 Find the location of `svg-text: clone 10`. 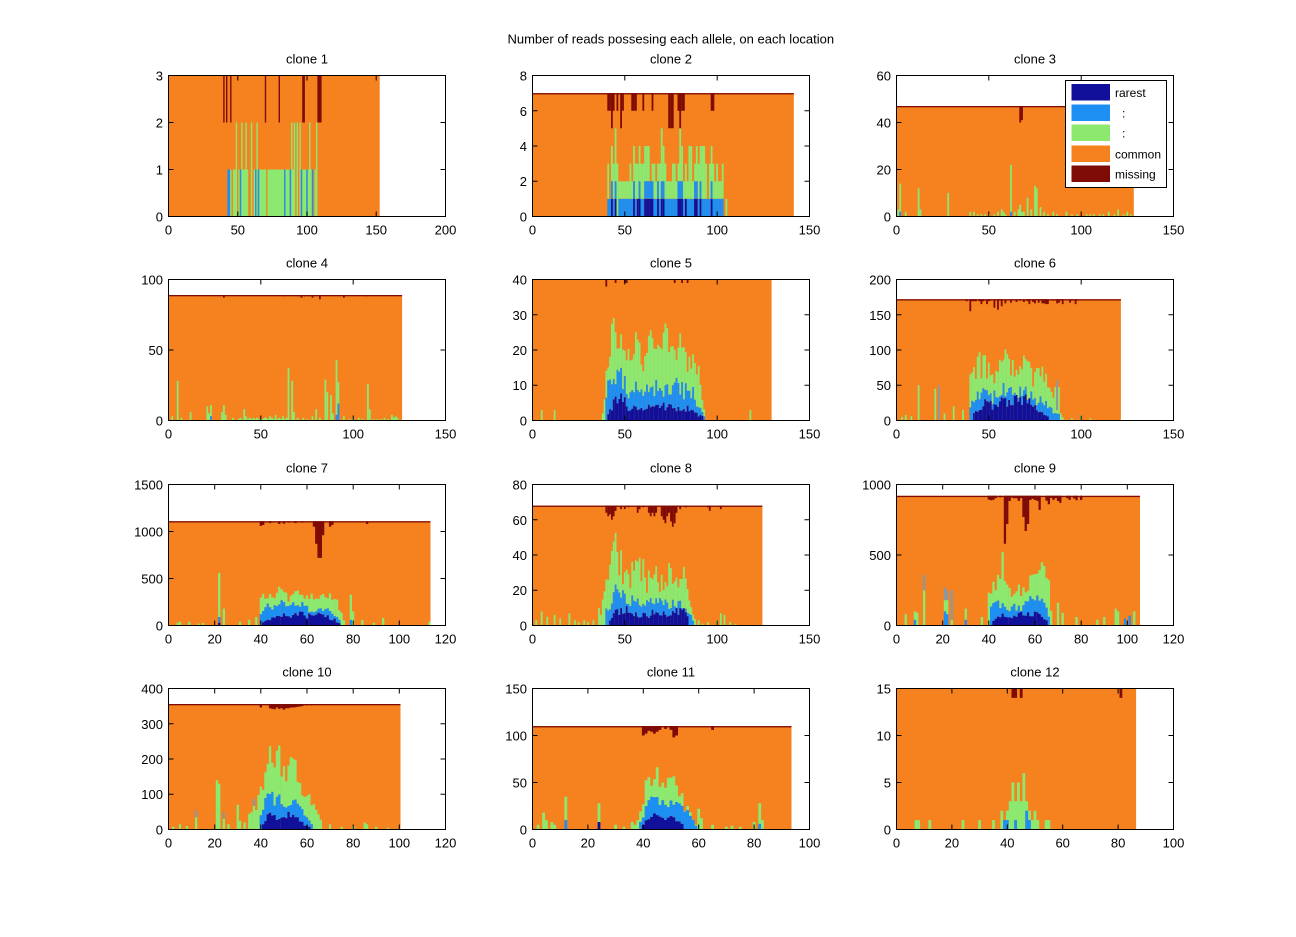

svg-text: clone 10 is located at coordinates (306, 672).